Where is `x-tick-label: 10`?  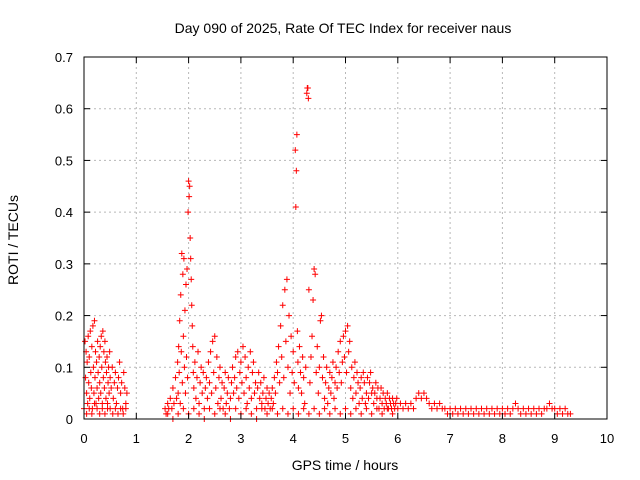
x-tick-label: 10 is located at coordinates (607, 438).